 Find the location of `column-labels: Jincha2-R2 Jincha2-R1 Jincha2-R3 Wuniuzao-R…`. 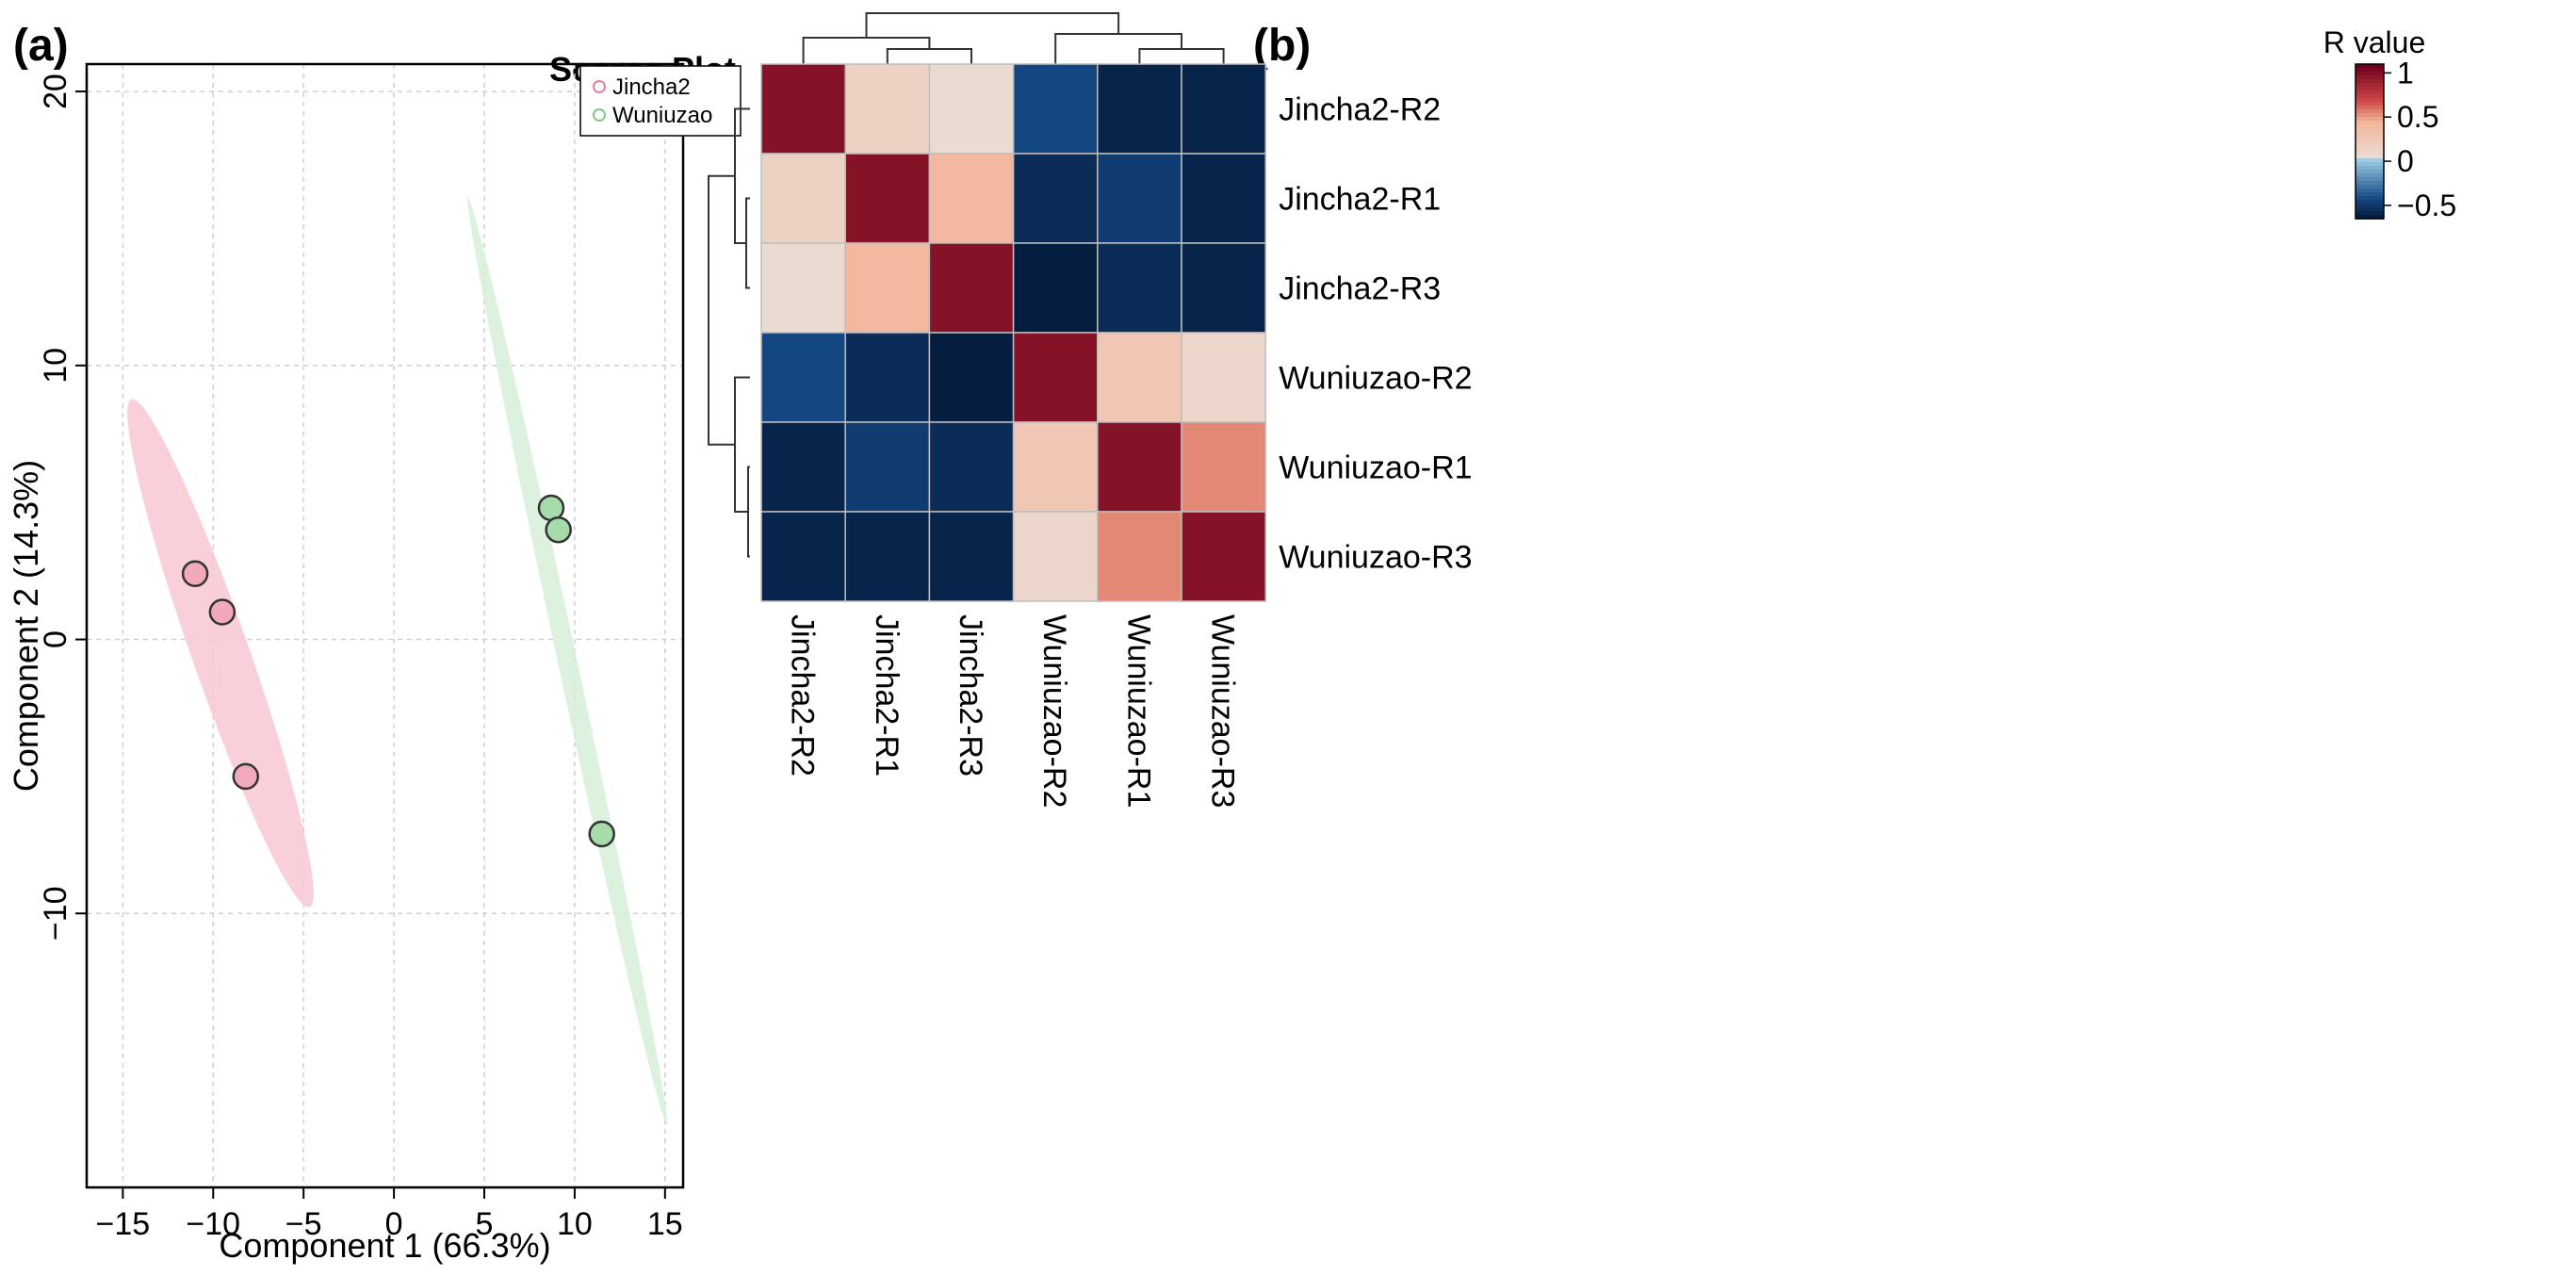

column-labels: Jincha2-R2 Jincha2-R1 Jincha2-R3 Wuniuzao-R… is located at coordinates (1013, 711).